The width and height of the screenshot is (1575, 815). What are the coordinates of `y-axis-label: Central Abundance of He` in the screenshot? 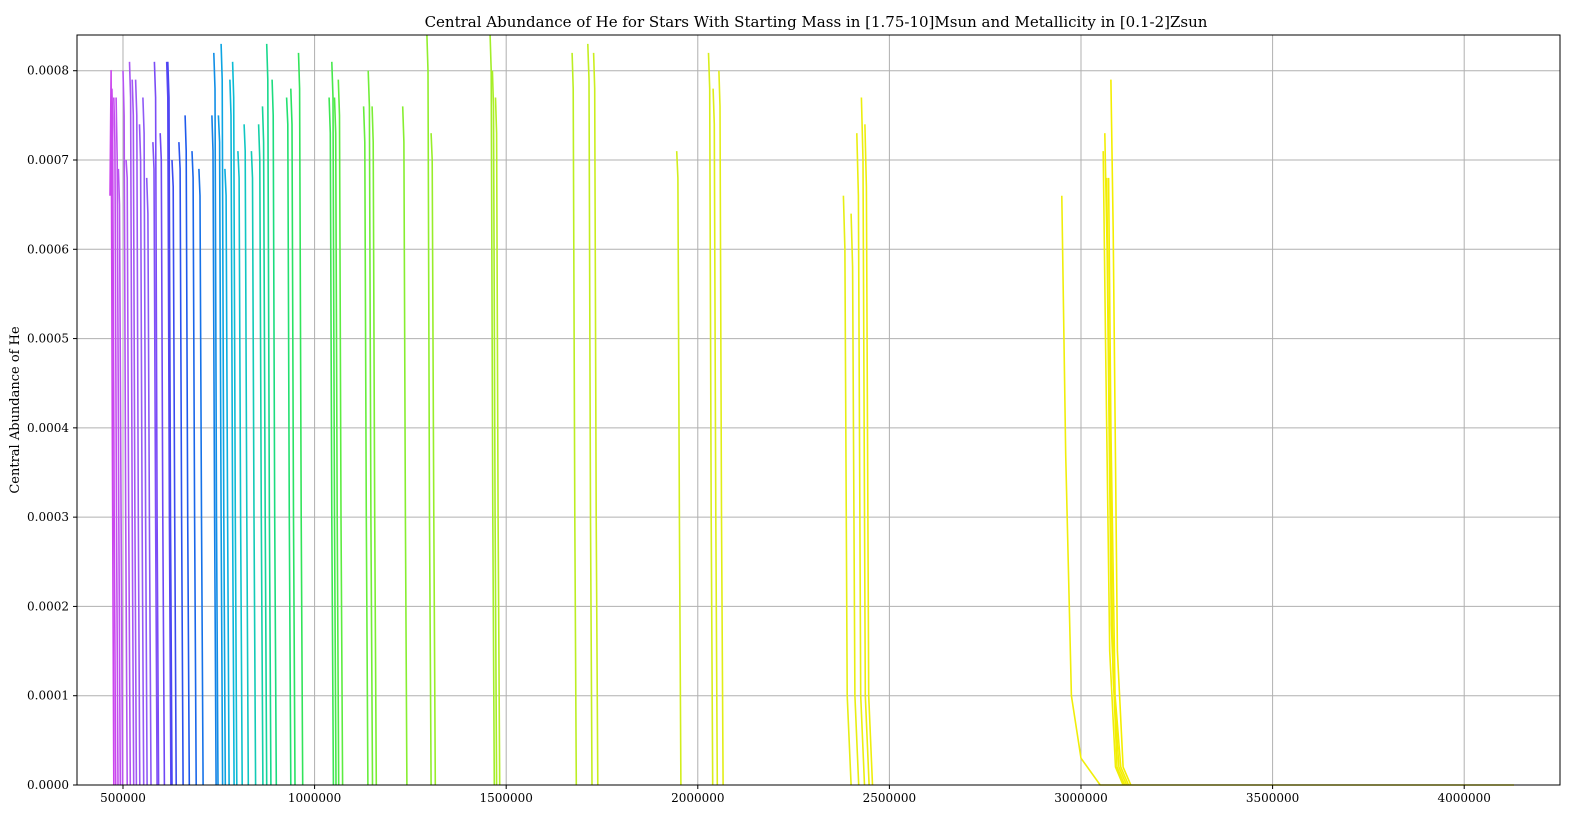 It's located at (15, 410).